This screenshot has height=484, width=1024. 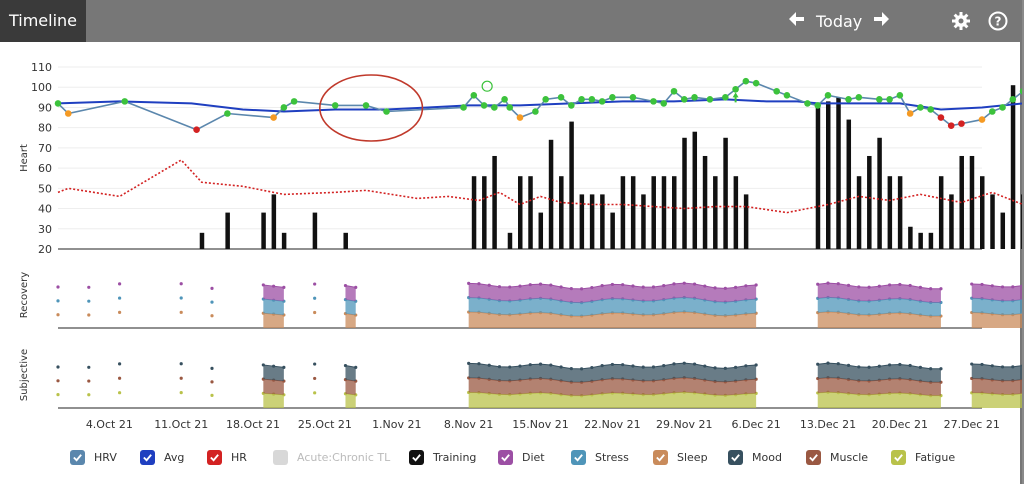 What do you see at coordinates (923, 457) in the screenshot?
I see `legend-item-fatigue: Fatigue` at bounding box center [923, 457].